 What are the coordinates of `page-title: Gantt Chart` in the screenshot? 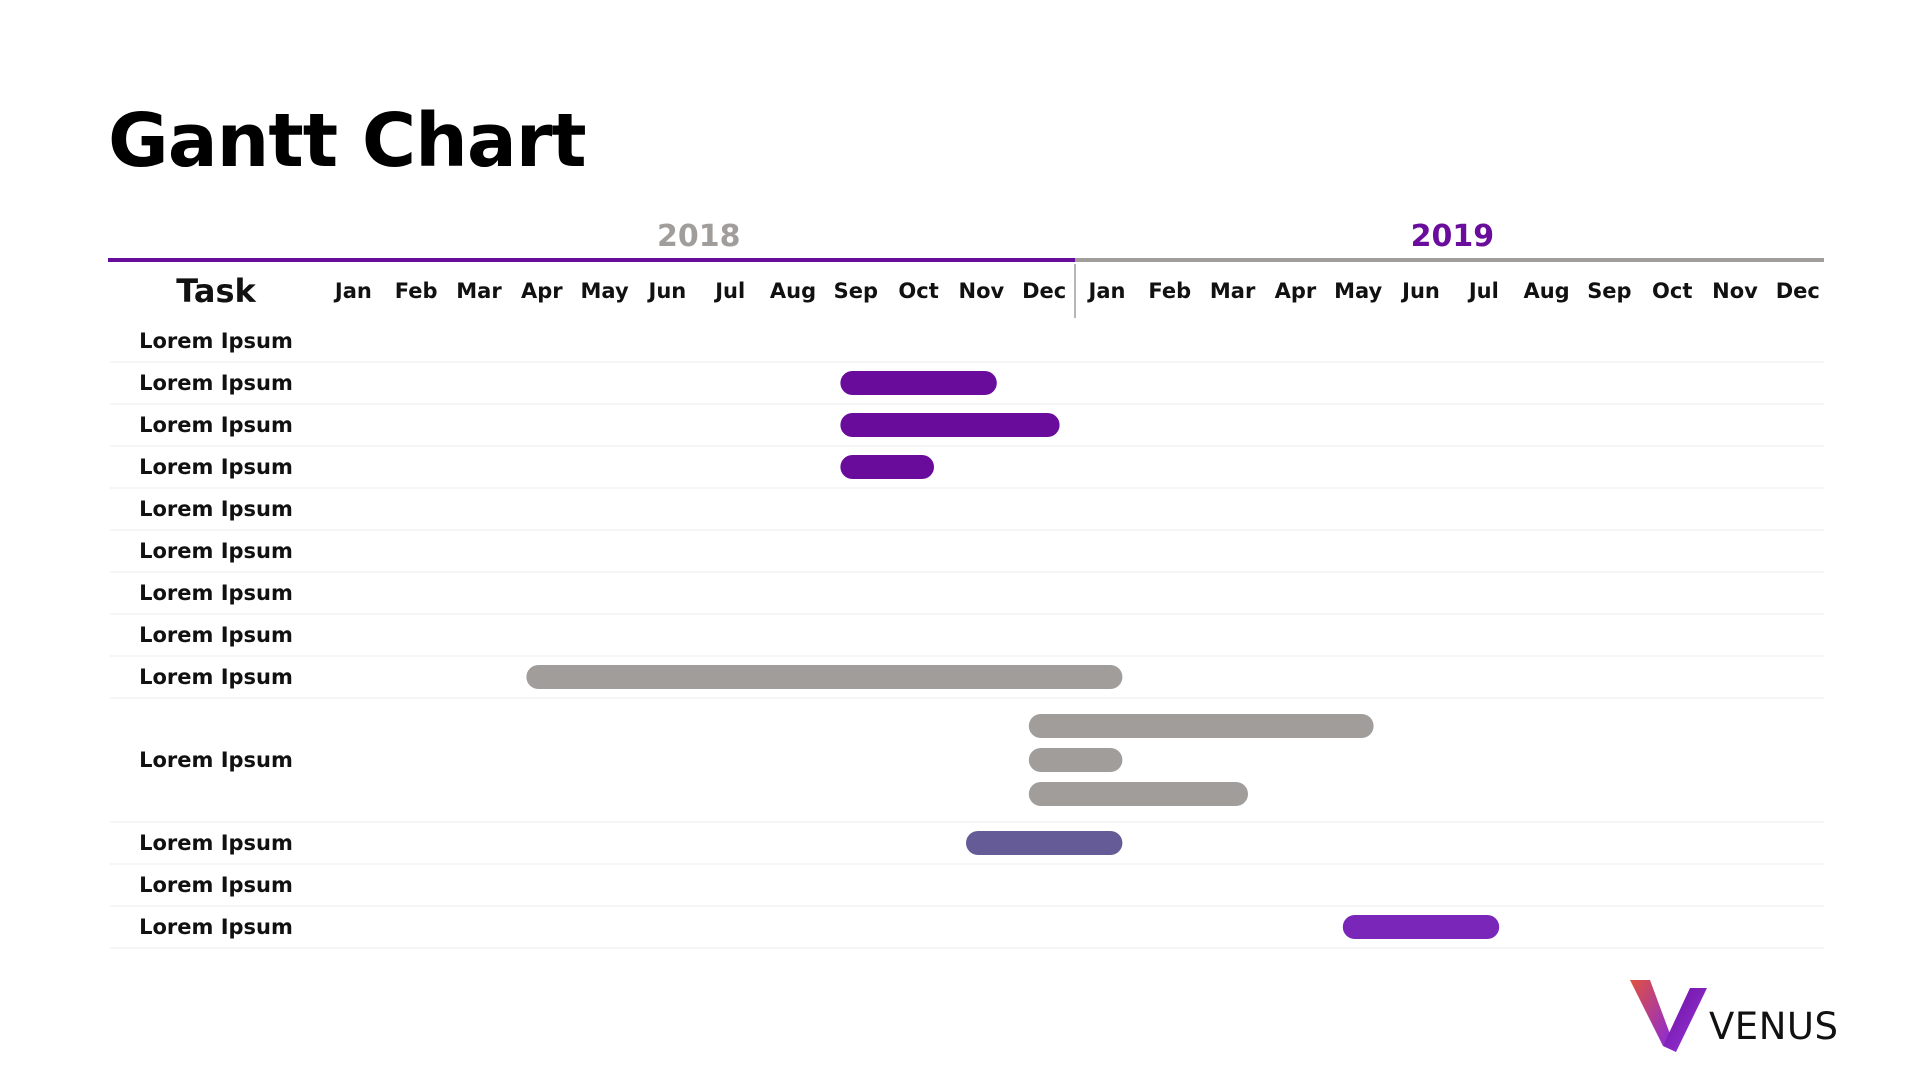 It's located at (347, 141).